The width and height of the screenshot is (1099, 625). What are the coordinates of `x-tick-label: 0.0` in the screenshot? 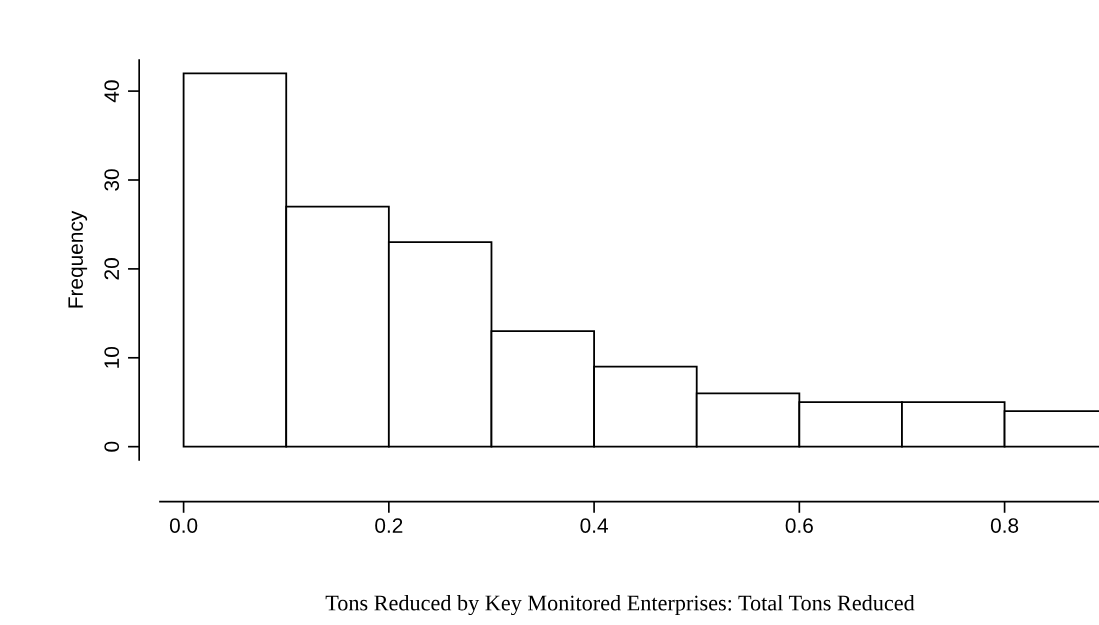 It's located at (183, 525).